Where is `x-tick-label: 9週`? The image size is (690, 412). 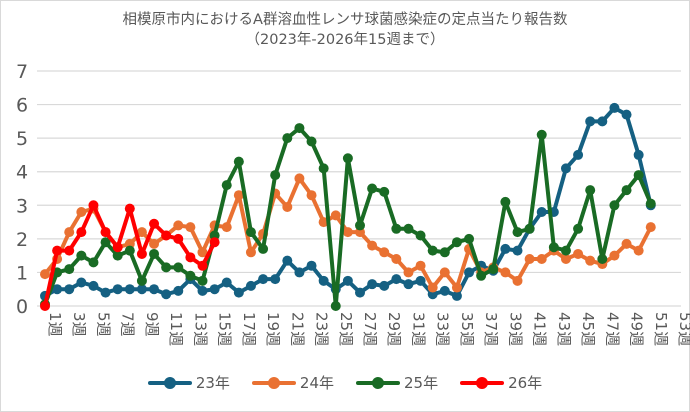 x-tick-label: 9週 is located at coordinates (152, 324).